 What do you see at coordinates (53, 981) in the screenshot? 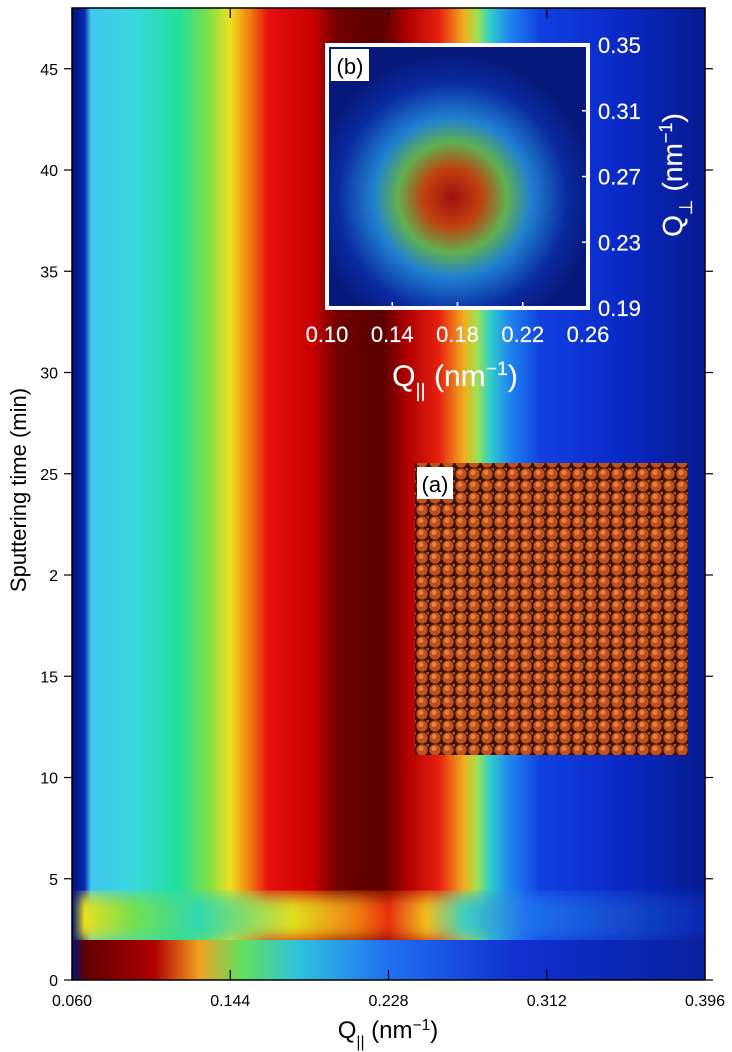
I see `y-tick-label: 0` at bounding box center [53, 981].